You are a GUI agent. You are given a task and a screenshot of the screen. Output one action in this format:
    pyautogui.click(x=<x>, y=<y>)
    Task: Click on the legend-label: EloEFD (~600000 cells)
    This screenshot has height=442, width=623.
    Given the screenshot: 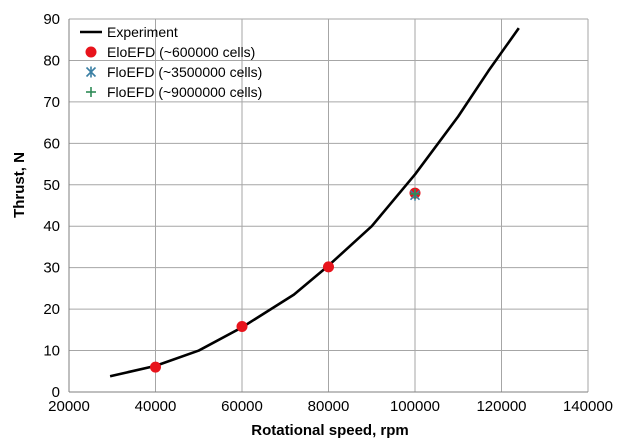 What is the action you would take?
    pyautogui.click(x=181, y=52)
    